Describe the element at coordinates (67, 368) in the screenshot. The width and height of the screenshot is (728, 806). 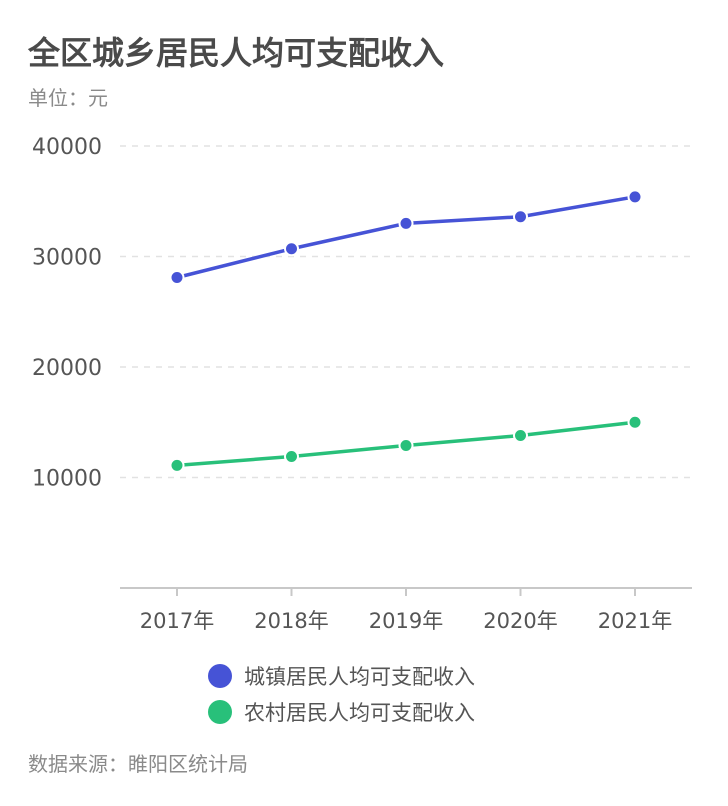
I see `y-tick-label: 20000` at that location.